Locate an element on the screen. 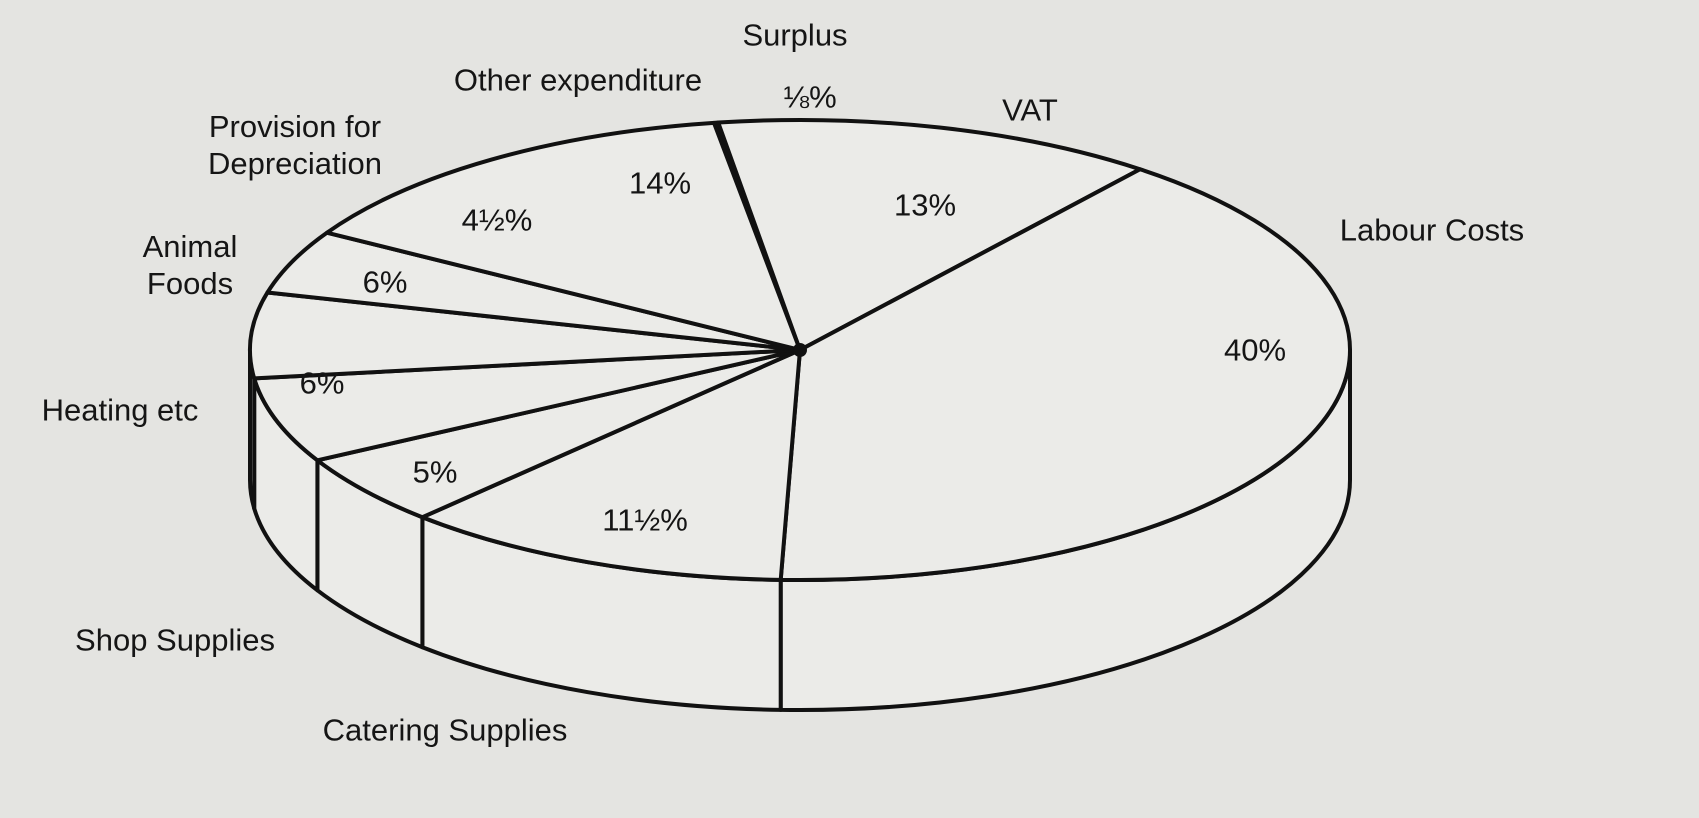 The image size is (1699, 818). slice-label: Surplus is located at coordinates (795, 35).